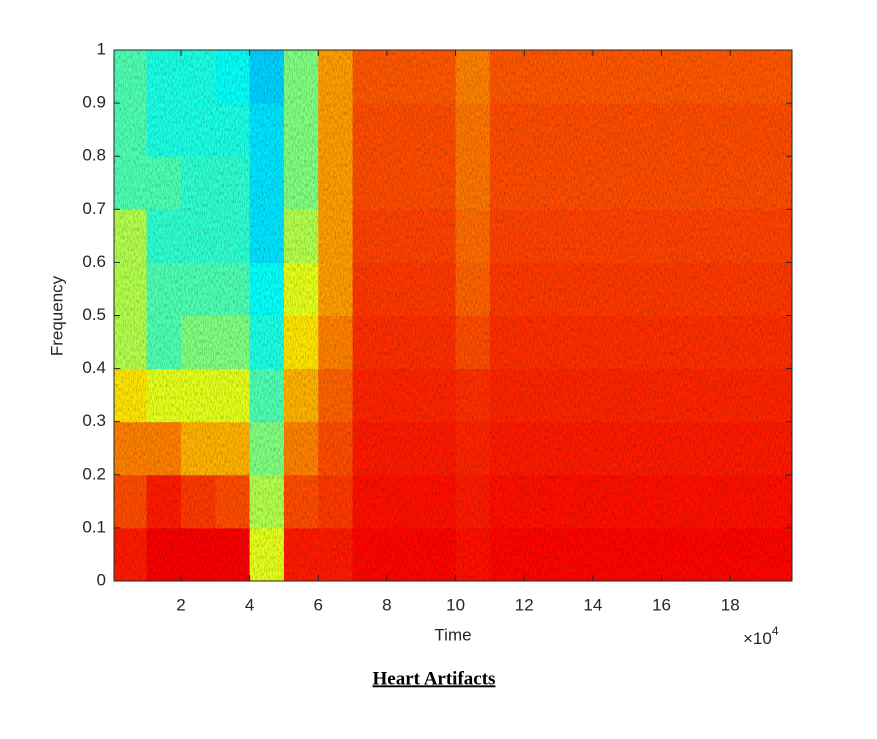 This screenshot has width=877, height=739. What do you see at coordinates (318, 604) in the screenshot?
I see `x-tick-label: 6` at bounding box center [318, 604].